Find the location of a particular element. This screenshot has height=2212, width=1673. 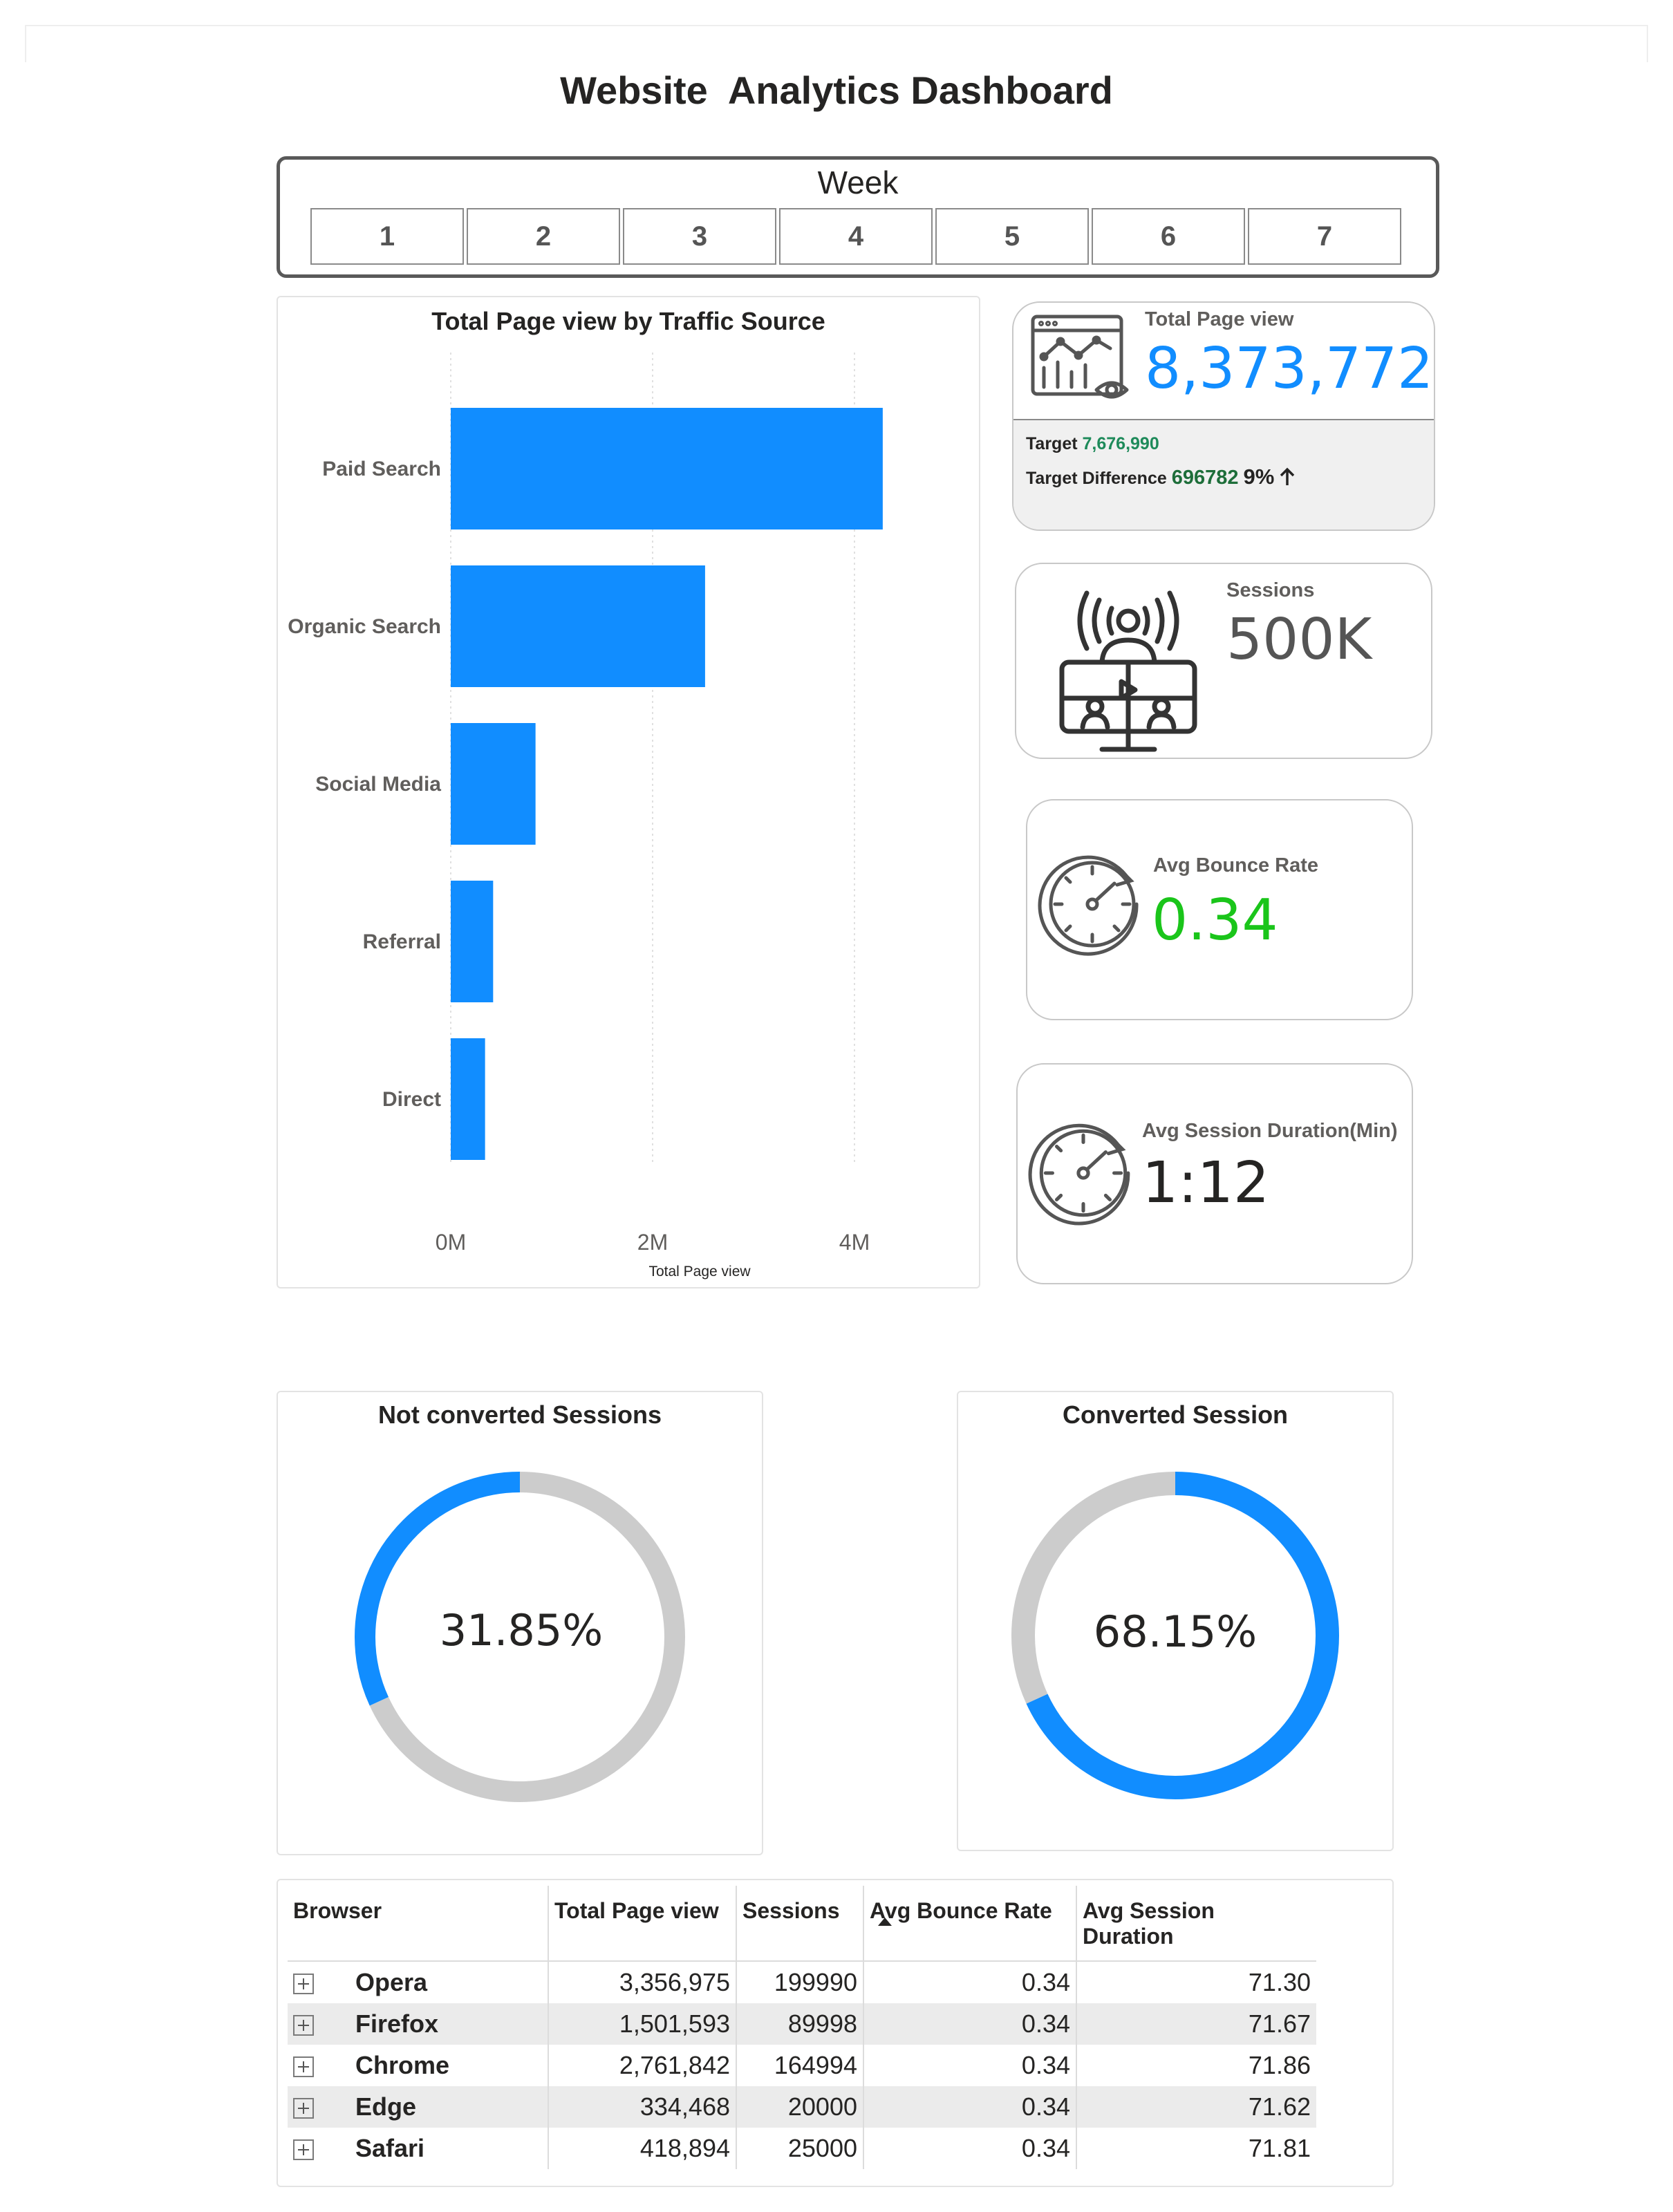

sort-ascending-icon is located at coordinates (885, 1922).